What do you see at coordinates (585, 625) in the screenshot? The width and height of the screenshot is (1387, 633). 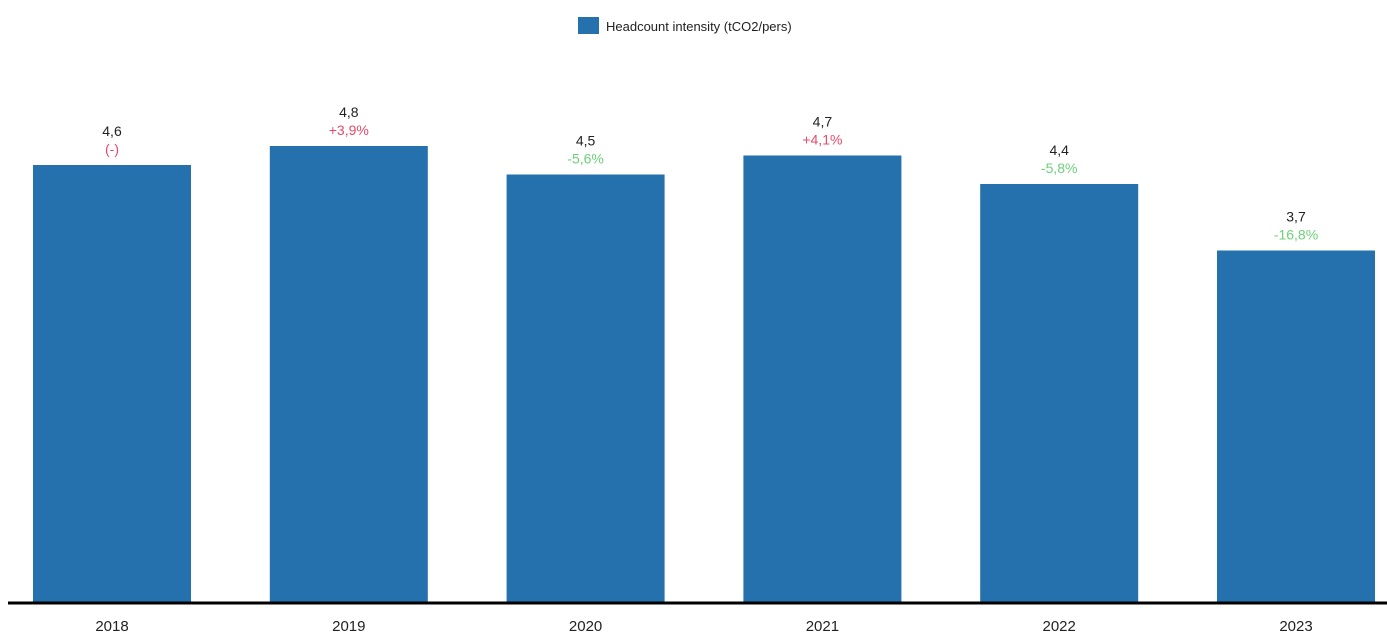 I see `x-tick-2020: 2020` at bounding box center [585, 625].